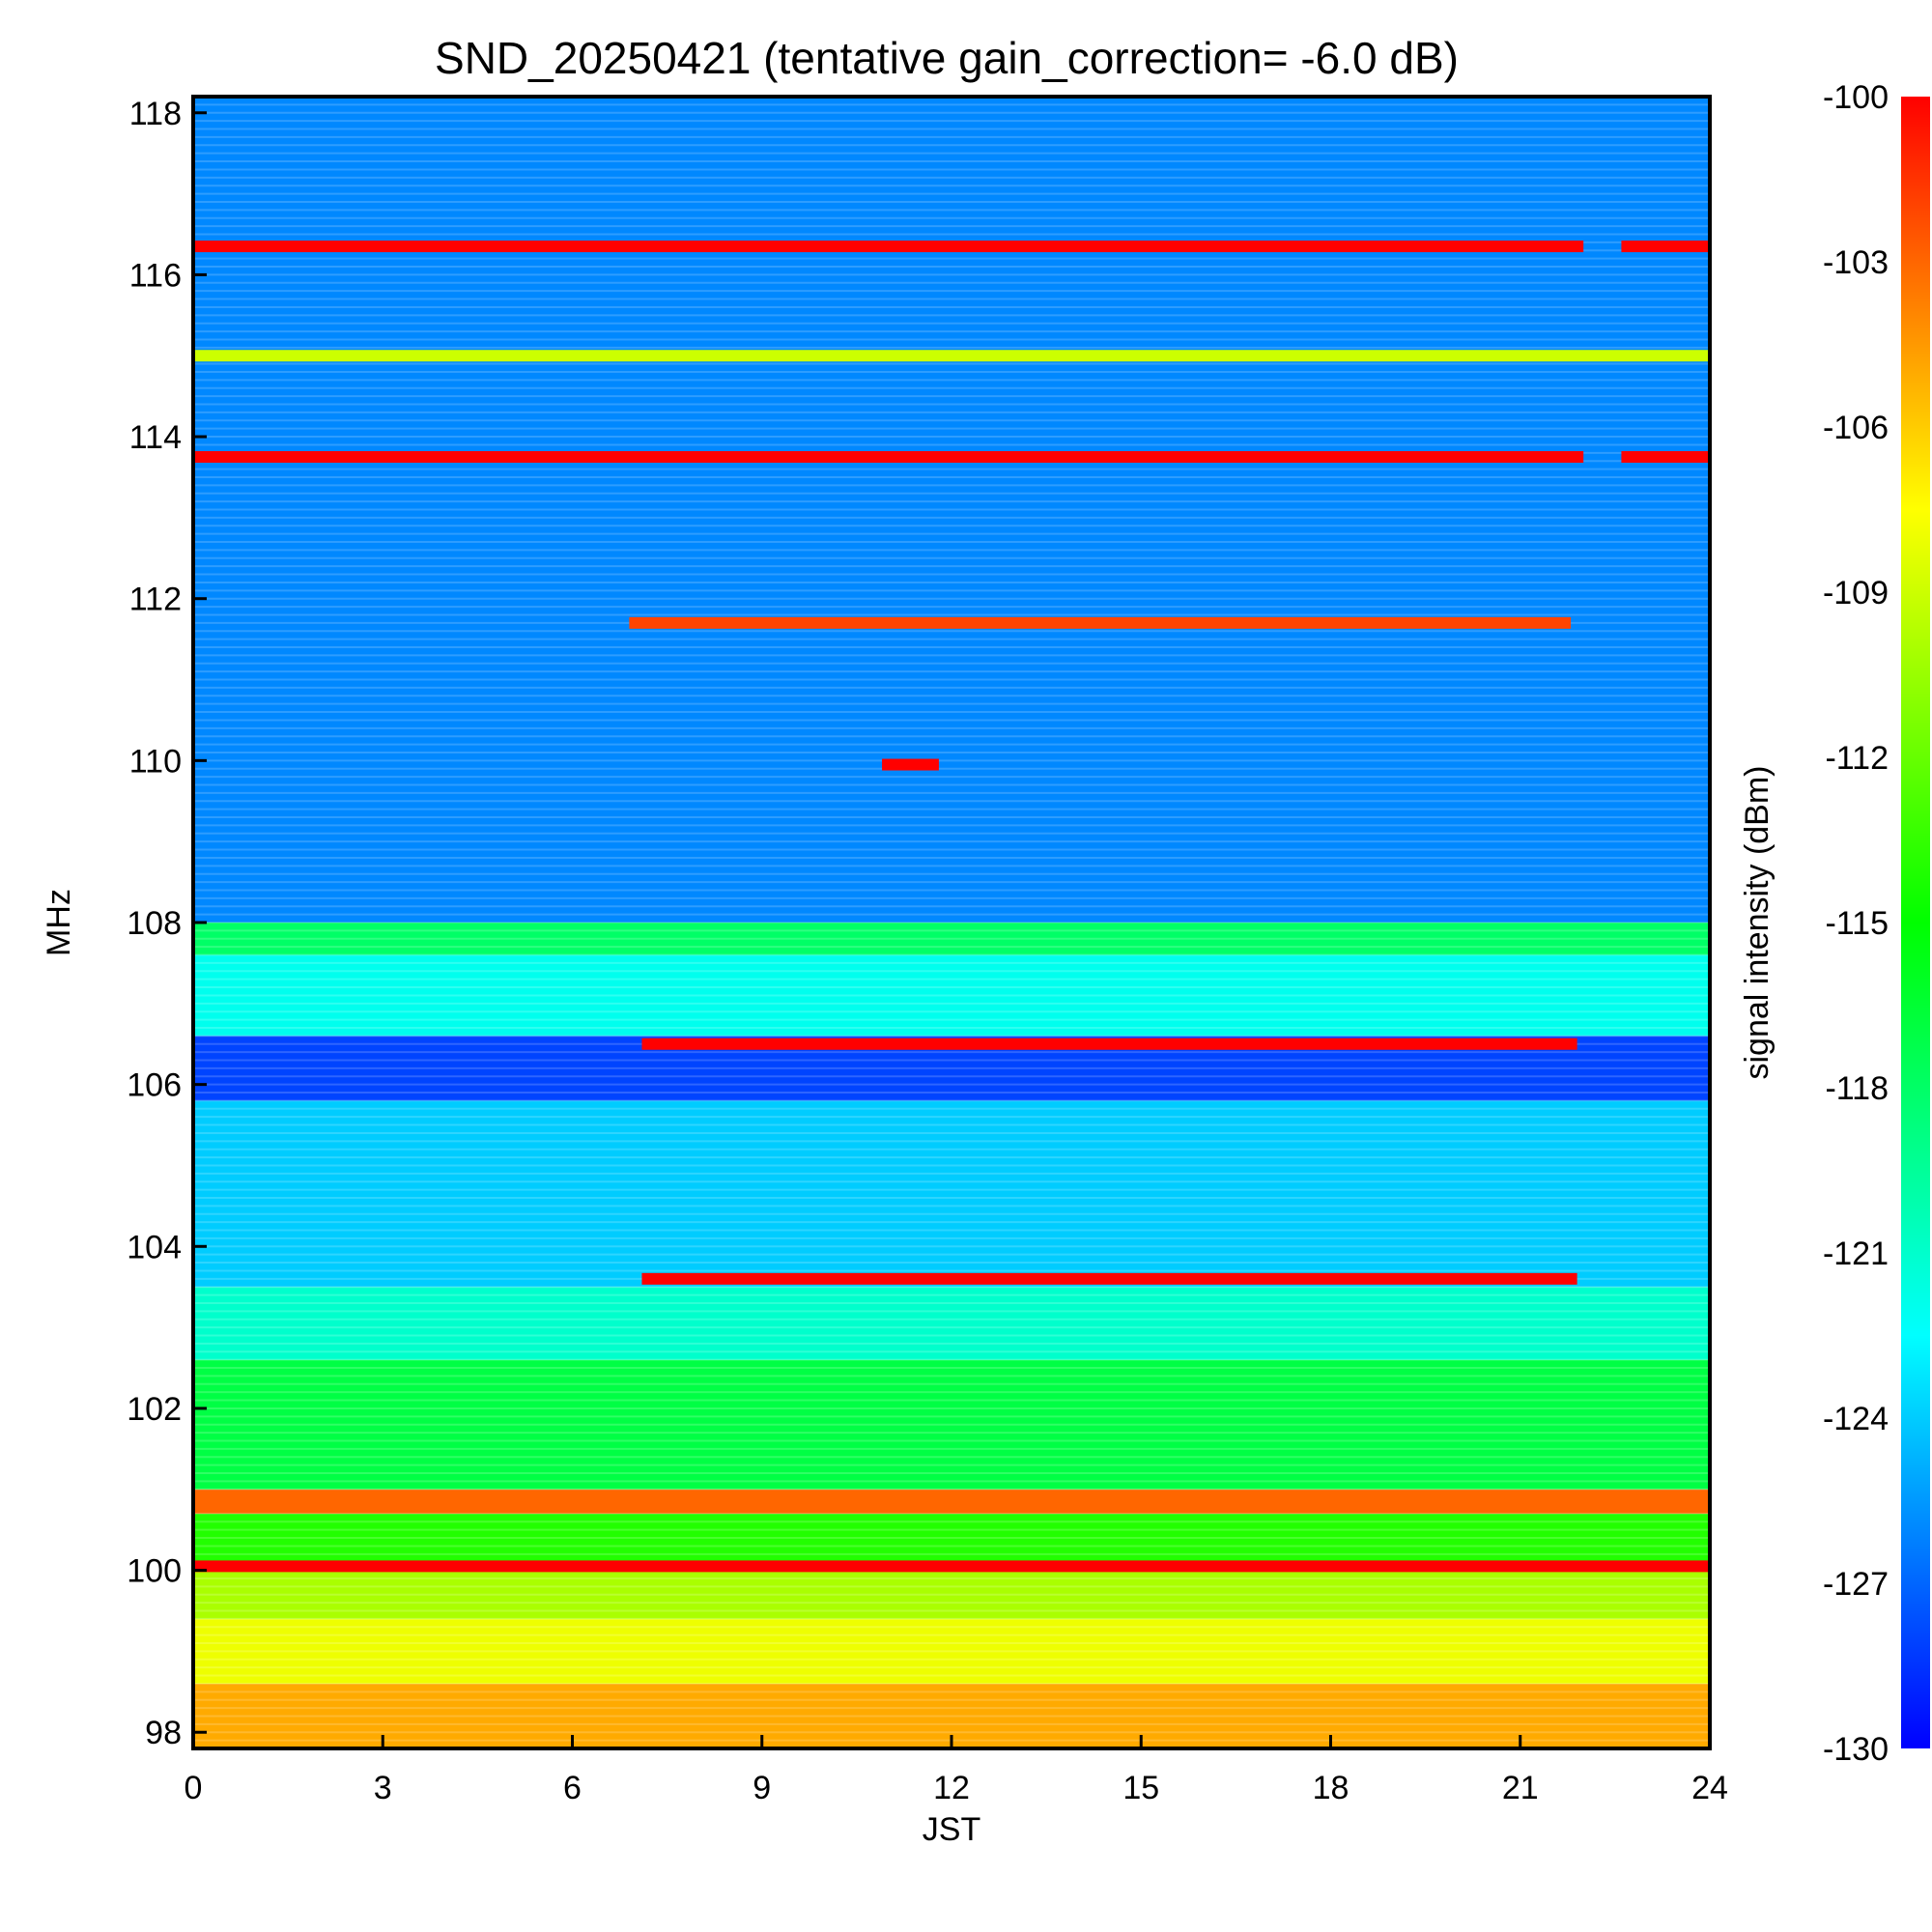 The image size is (1932, 1932). I want to click on colorbar-tick-label: -127, so click(1856, 1584).